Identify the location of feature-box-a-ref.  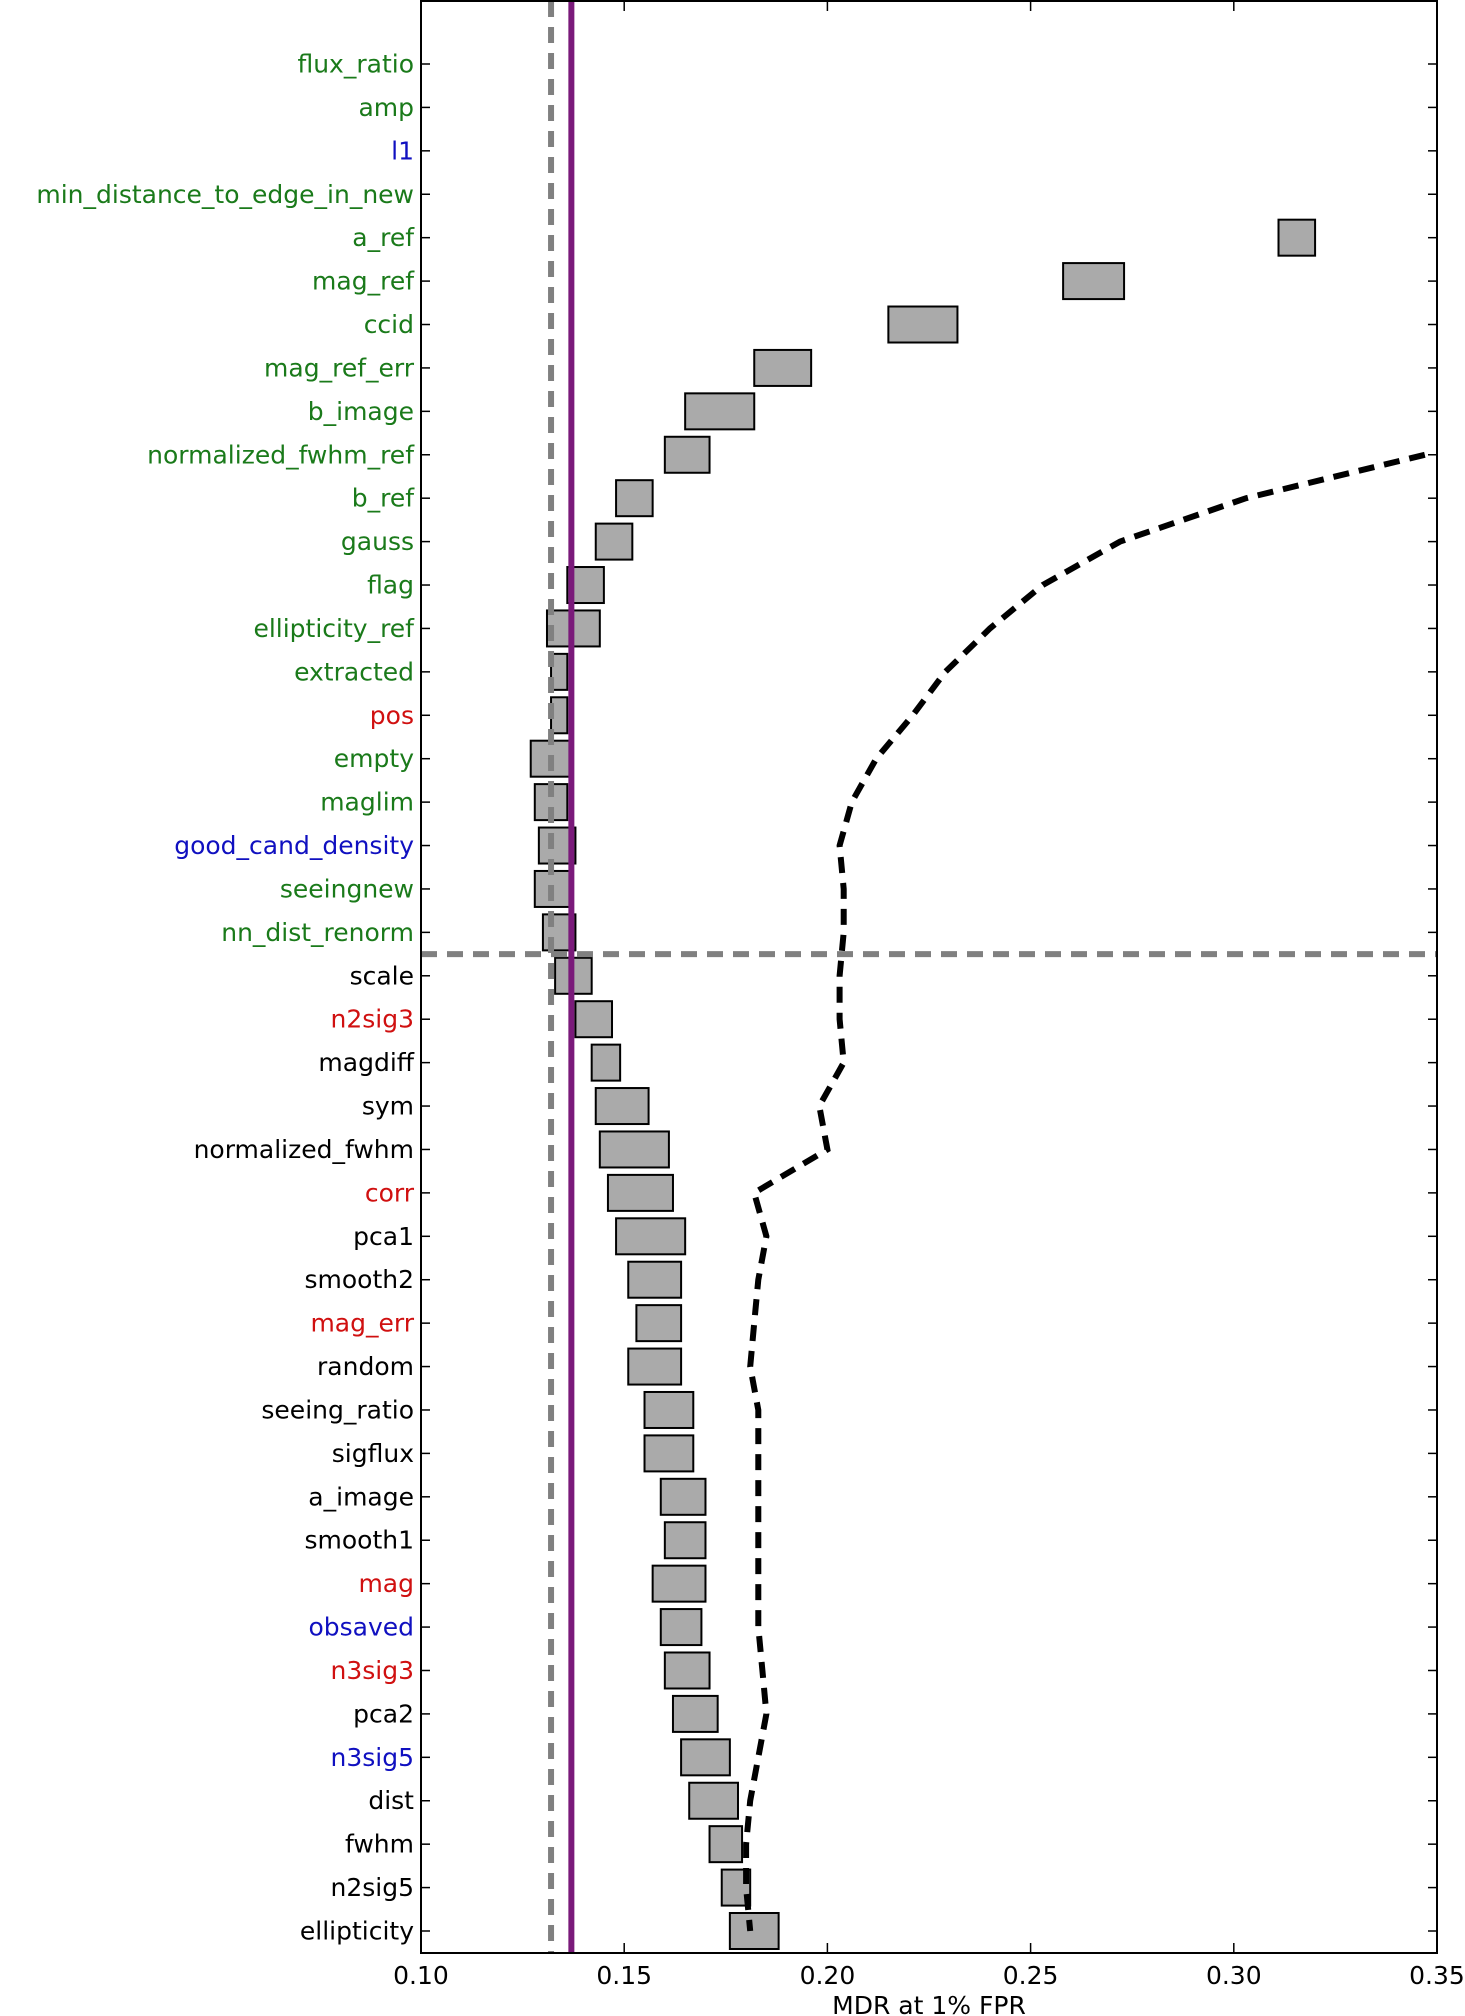
(1297, 237).